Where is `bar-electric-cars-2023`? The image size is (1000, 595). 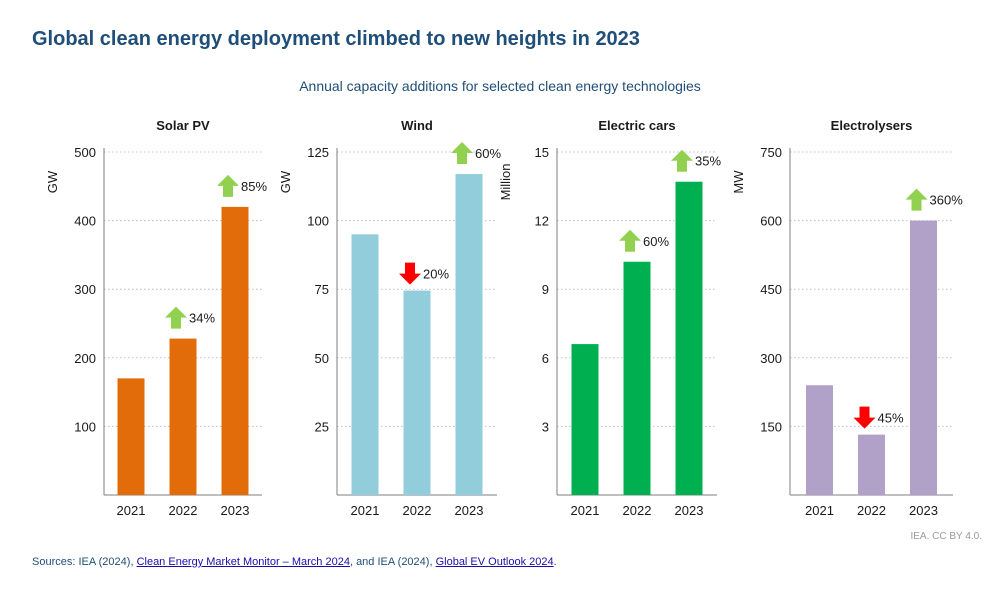
bar-electric-cars-2023 is located at coordinates (689, 338).